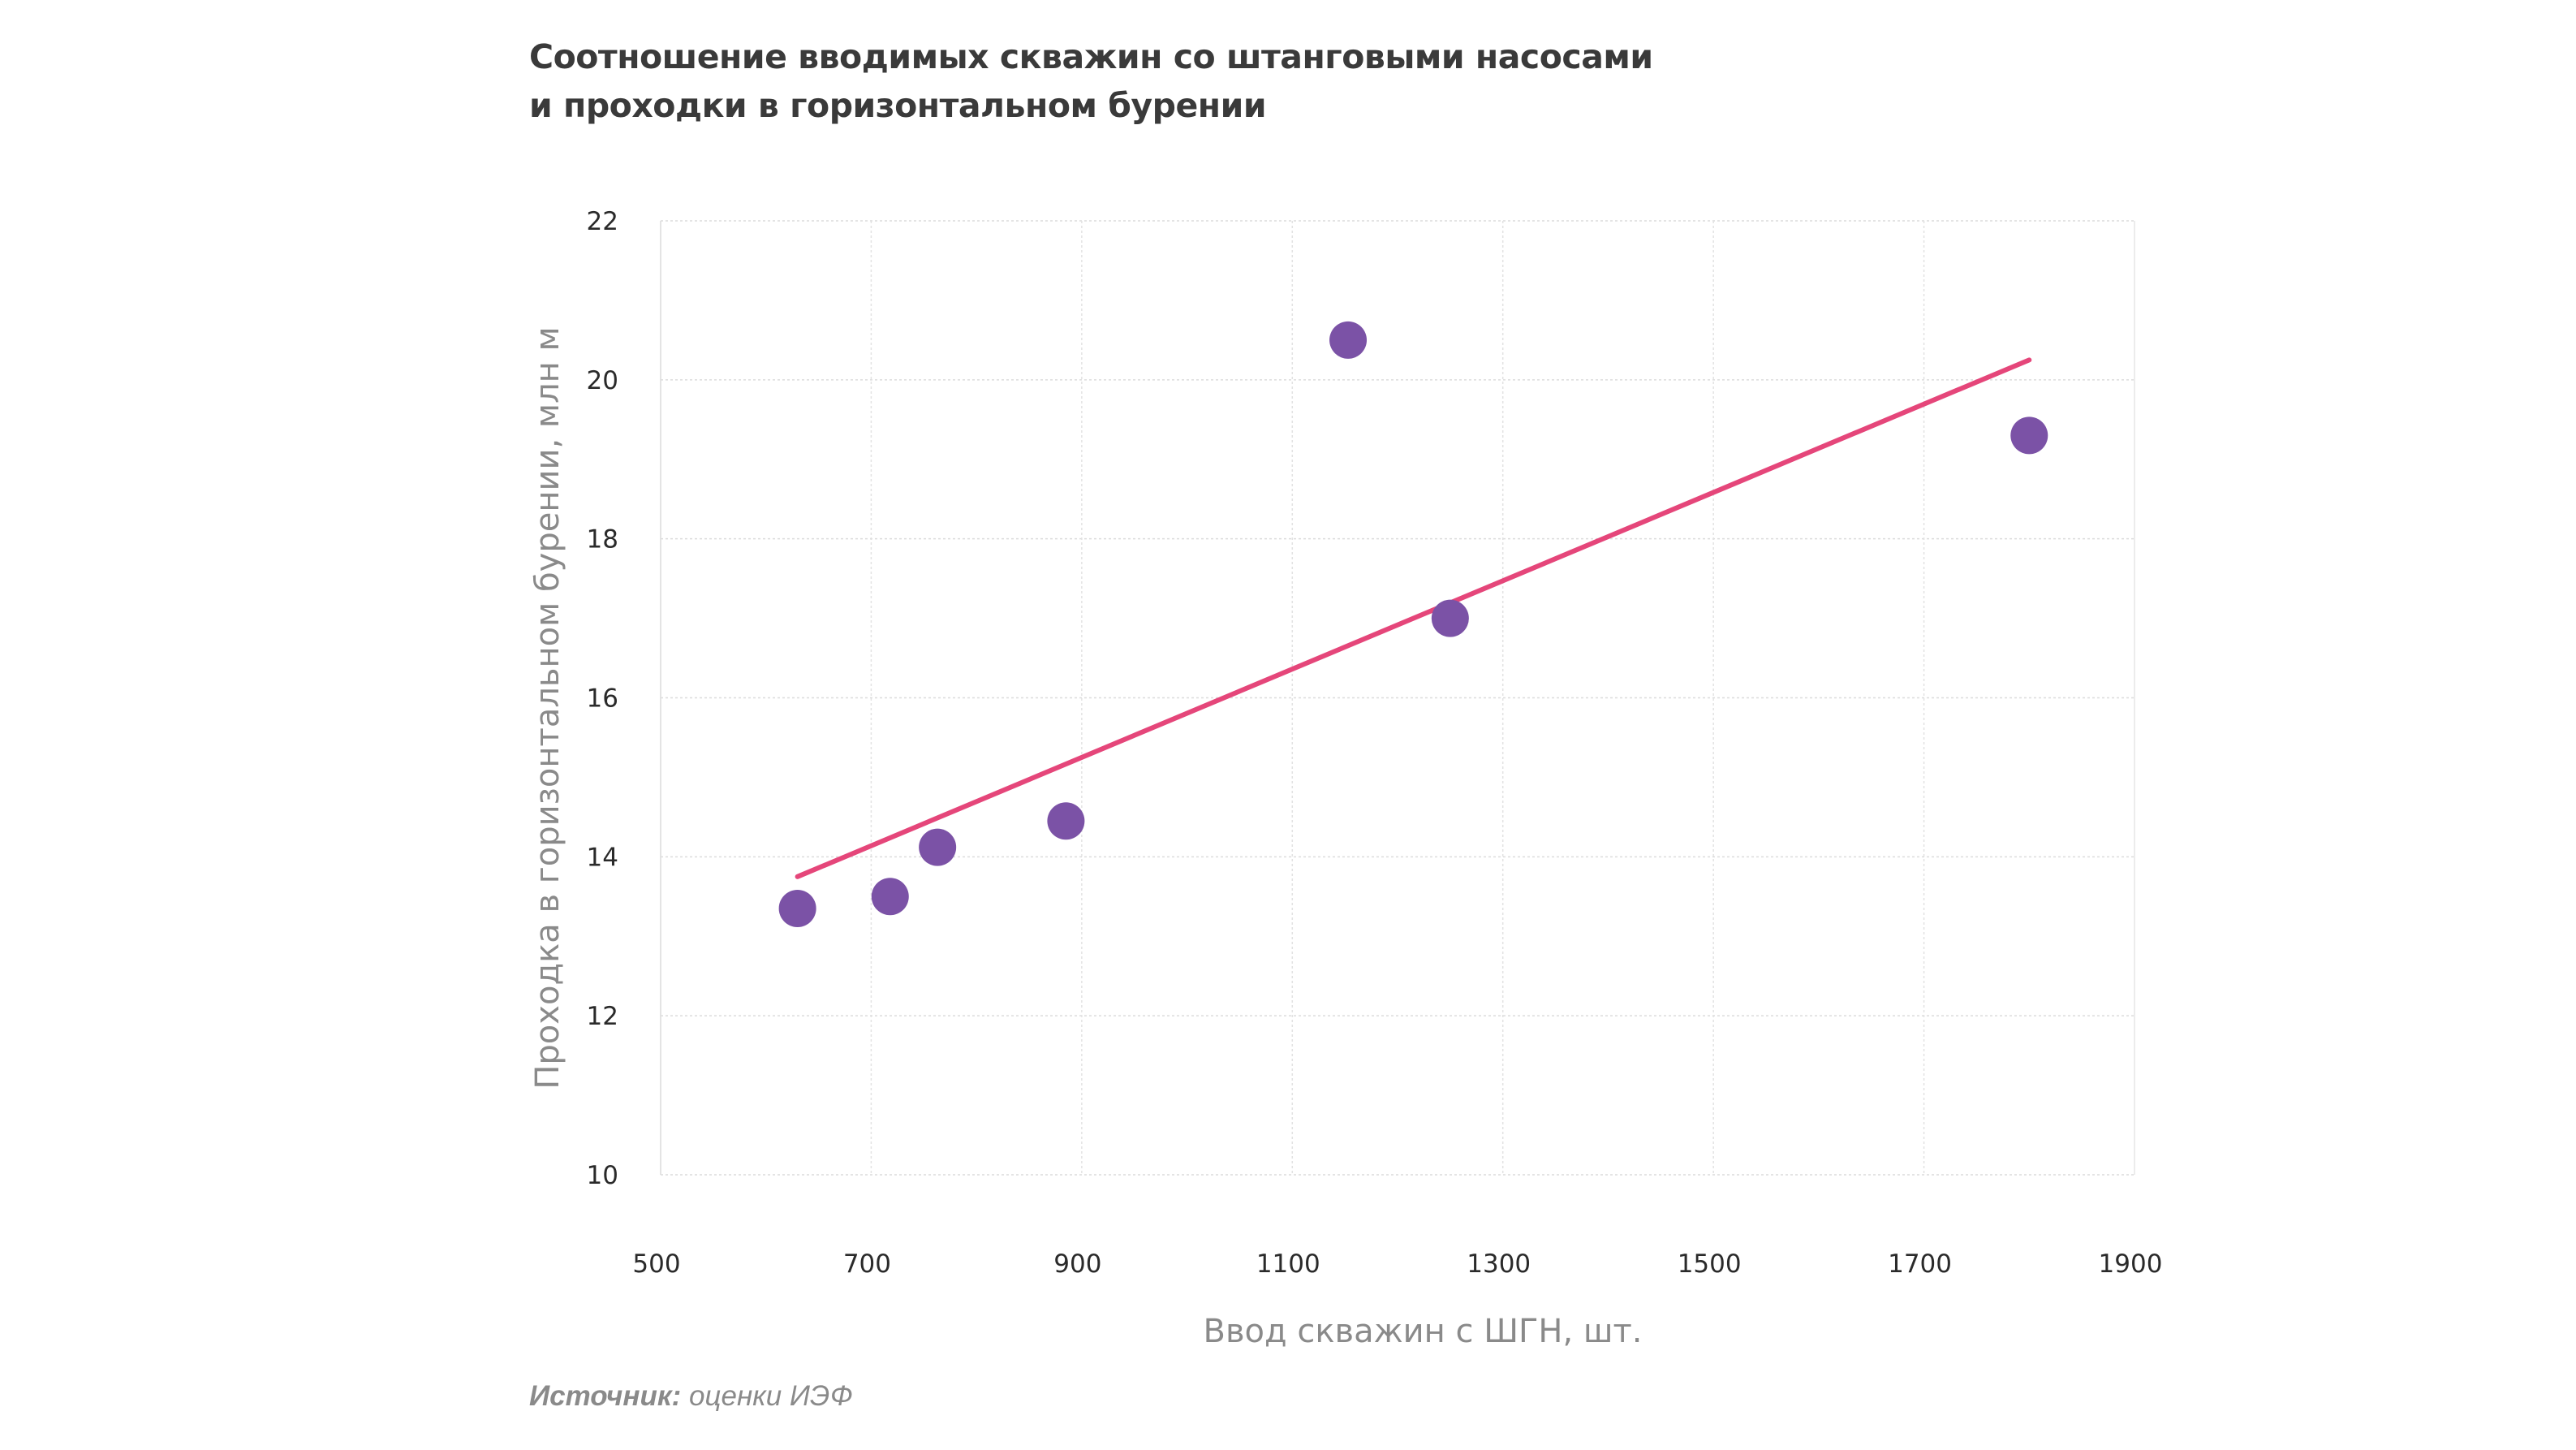 This screenshot has height=1450, width=2576. What do you see at coordinates (602, 857) in the screenshot?
I see `y-tick-label: 14` at bounding box center [602, 857].